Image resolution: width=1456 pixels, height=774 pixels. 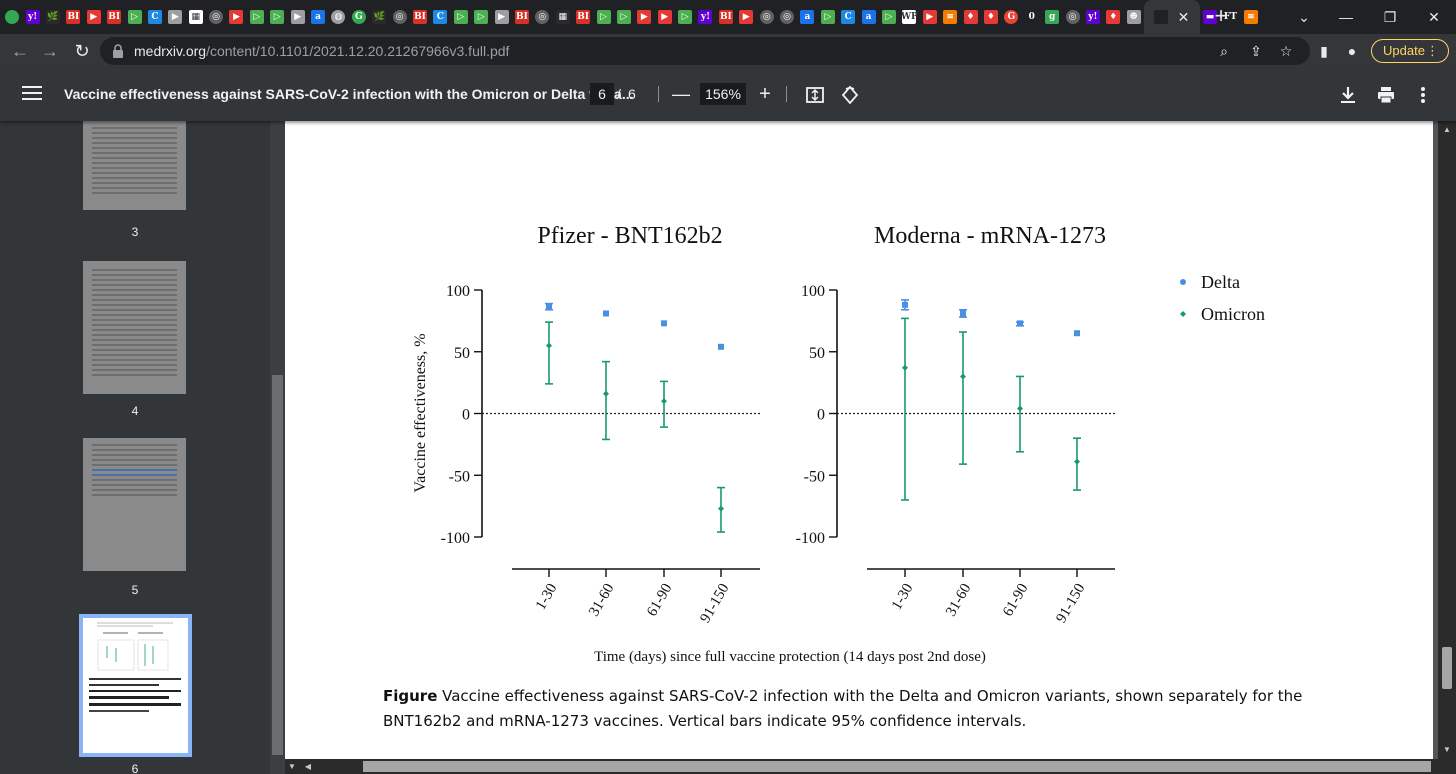 What do you see at coordinates (1352, 51) in the screenshot?
I see `profile-icon: ●` at bounding box center [1352, 51].